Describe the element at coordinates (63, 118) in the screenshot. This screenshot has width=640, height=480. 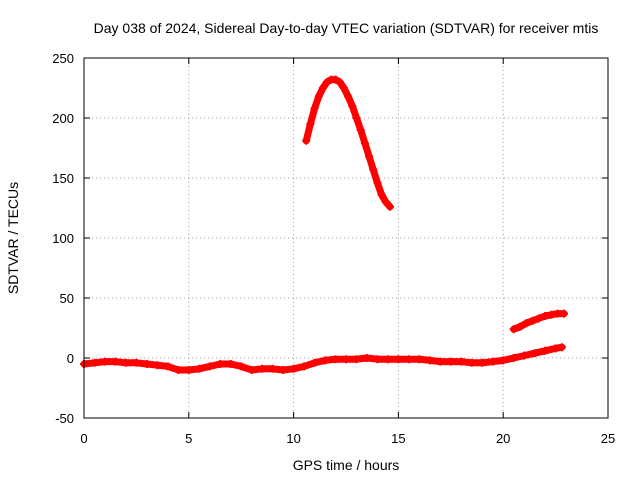
I see `y-tick-label: 200` at that location.